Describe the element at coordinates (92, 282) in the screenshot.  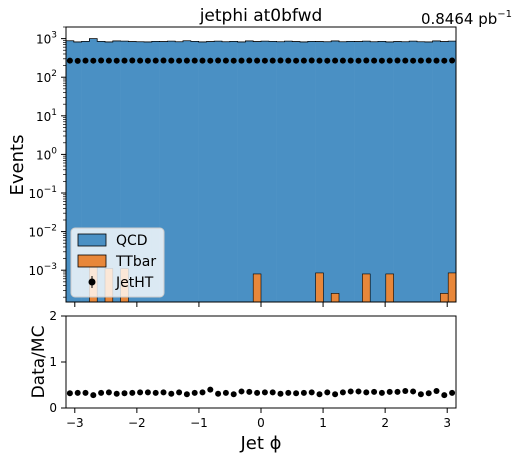
I see `legend-marker-jetht` at that location.